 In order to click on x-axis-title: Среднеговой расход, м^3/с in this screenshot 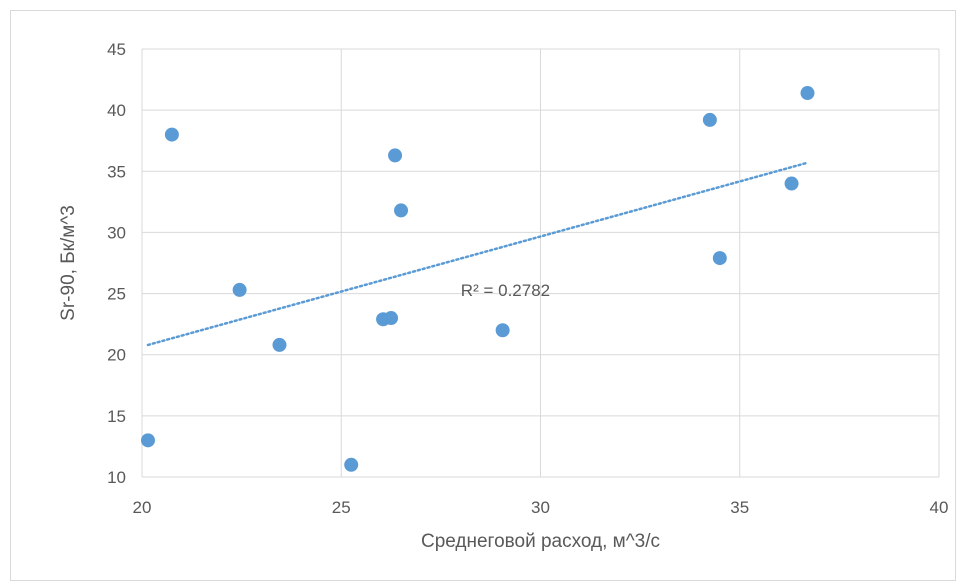, I will do `click(540, 541)`.